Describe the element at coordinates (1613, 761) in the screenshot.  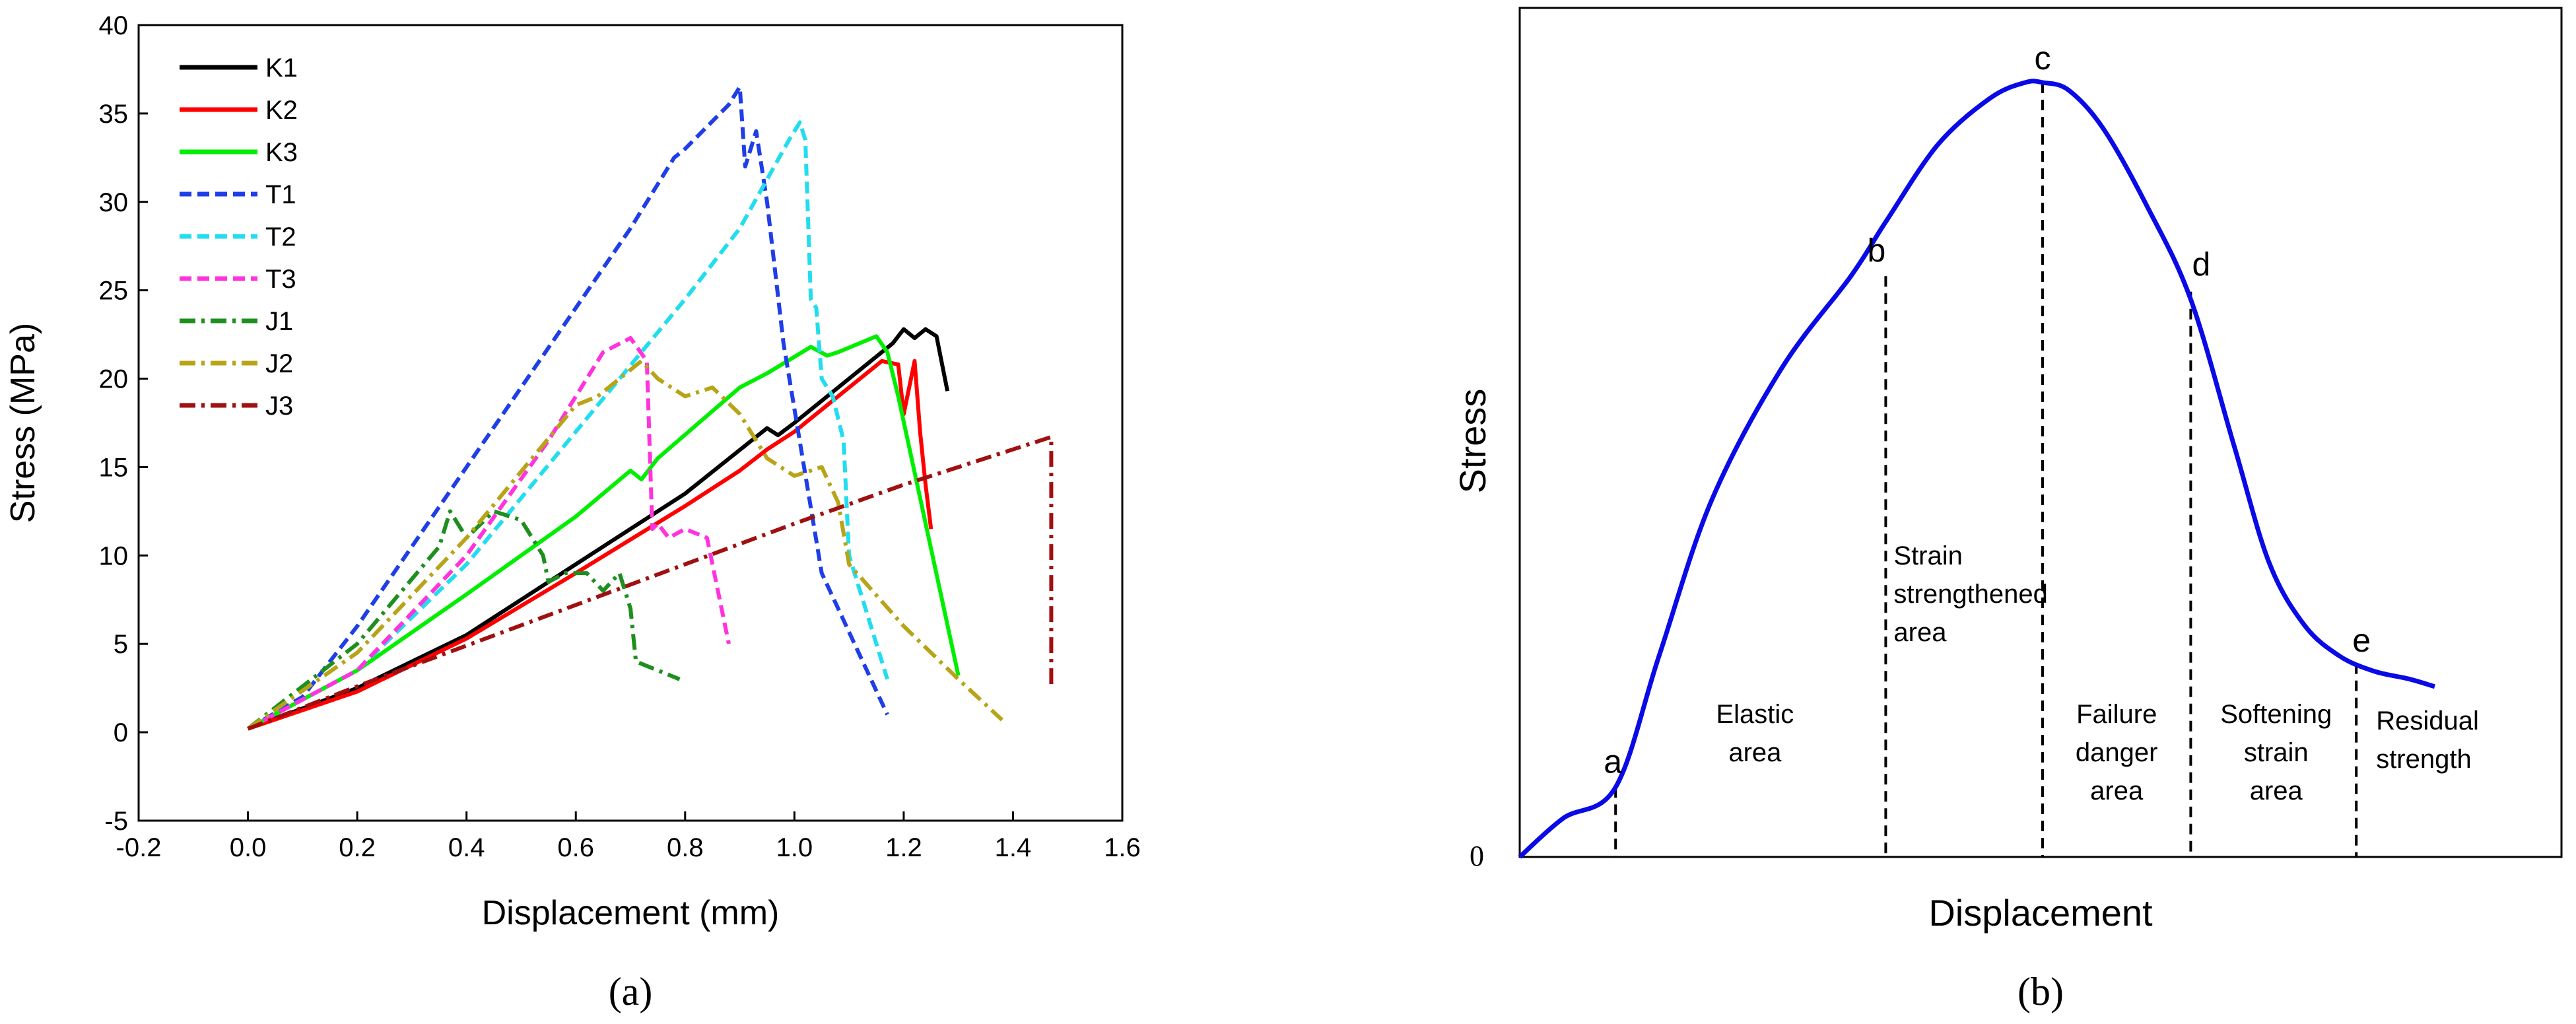
I see `point-label-a: a` at that location.